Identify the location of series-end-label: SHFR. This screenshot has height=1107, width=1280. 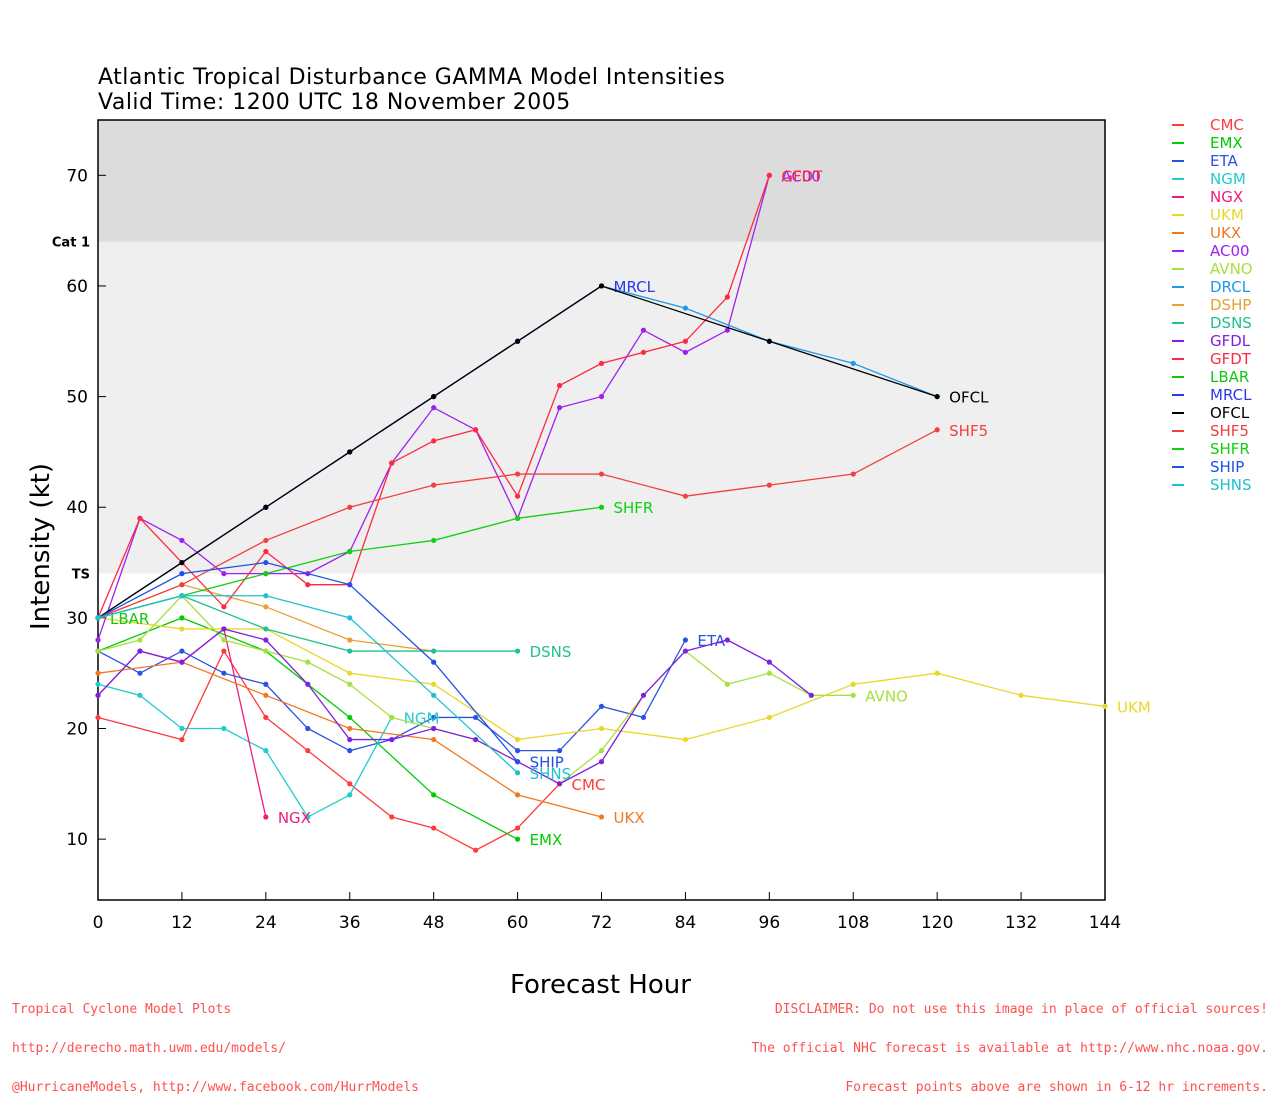
(634, 508).